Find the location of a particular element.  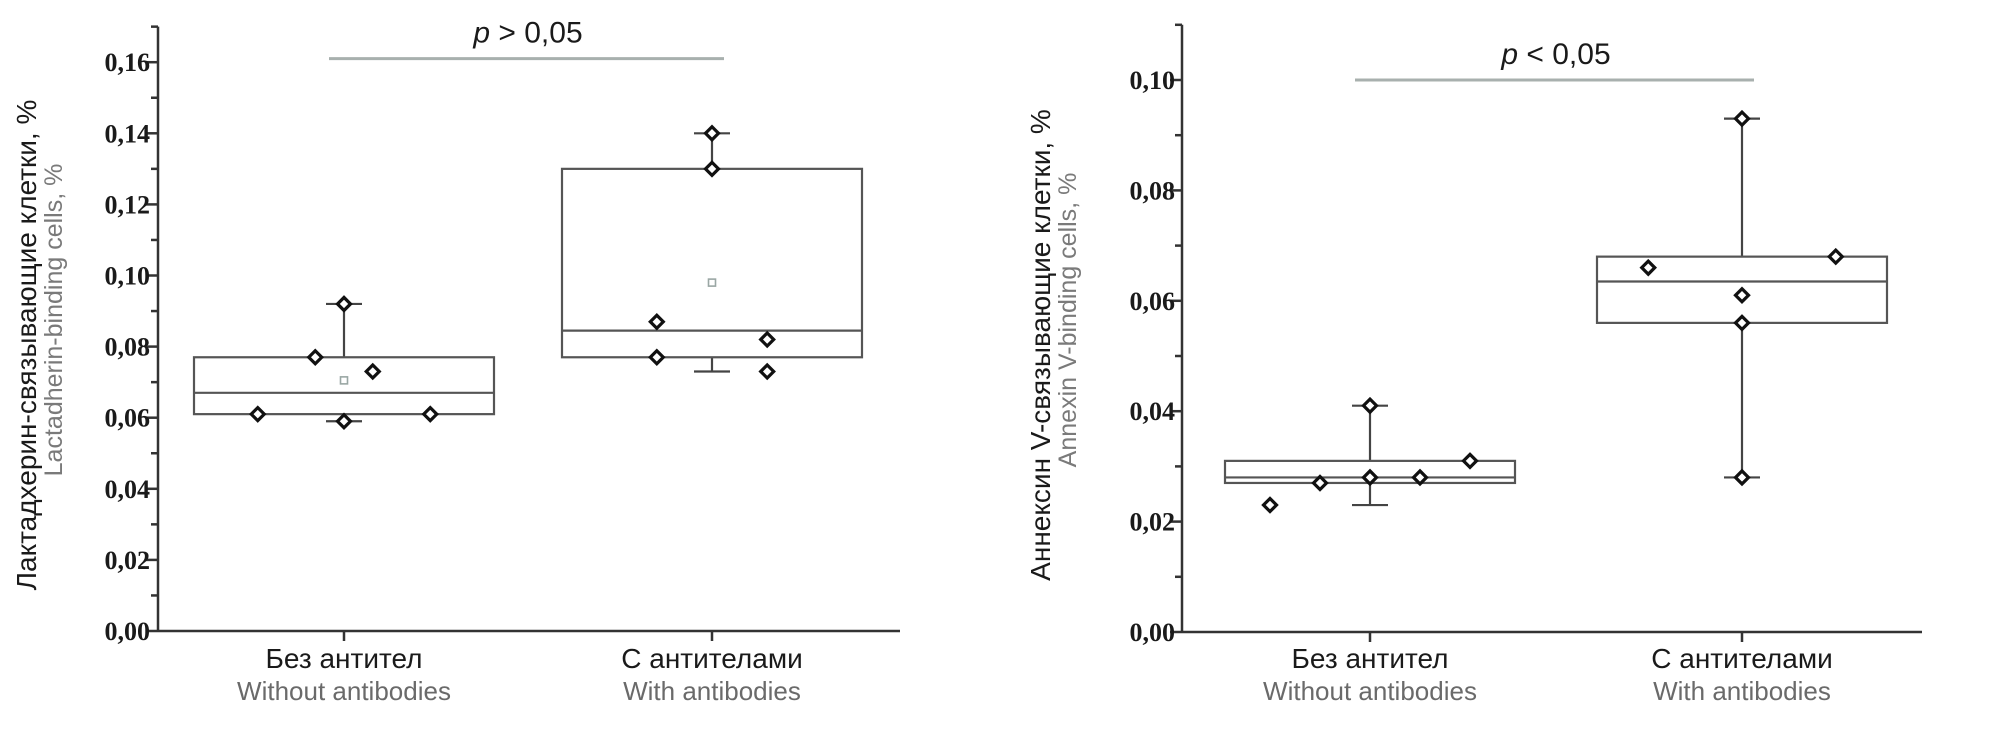

y-axis-label: Аннексин V-связывающие клетки, % is located at coordinates (1040, 345).